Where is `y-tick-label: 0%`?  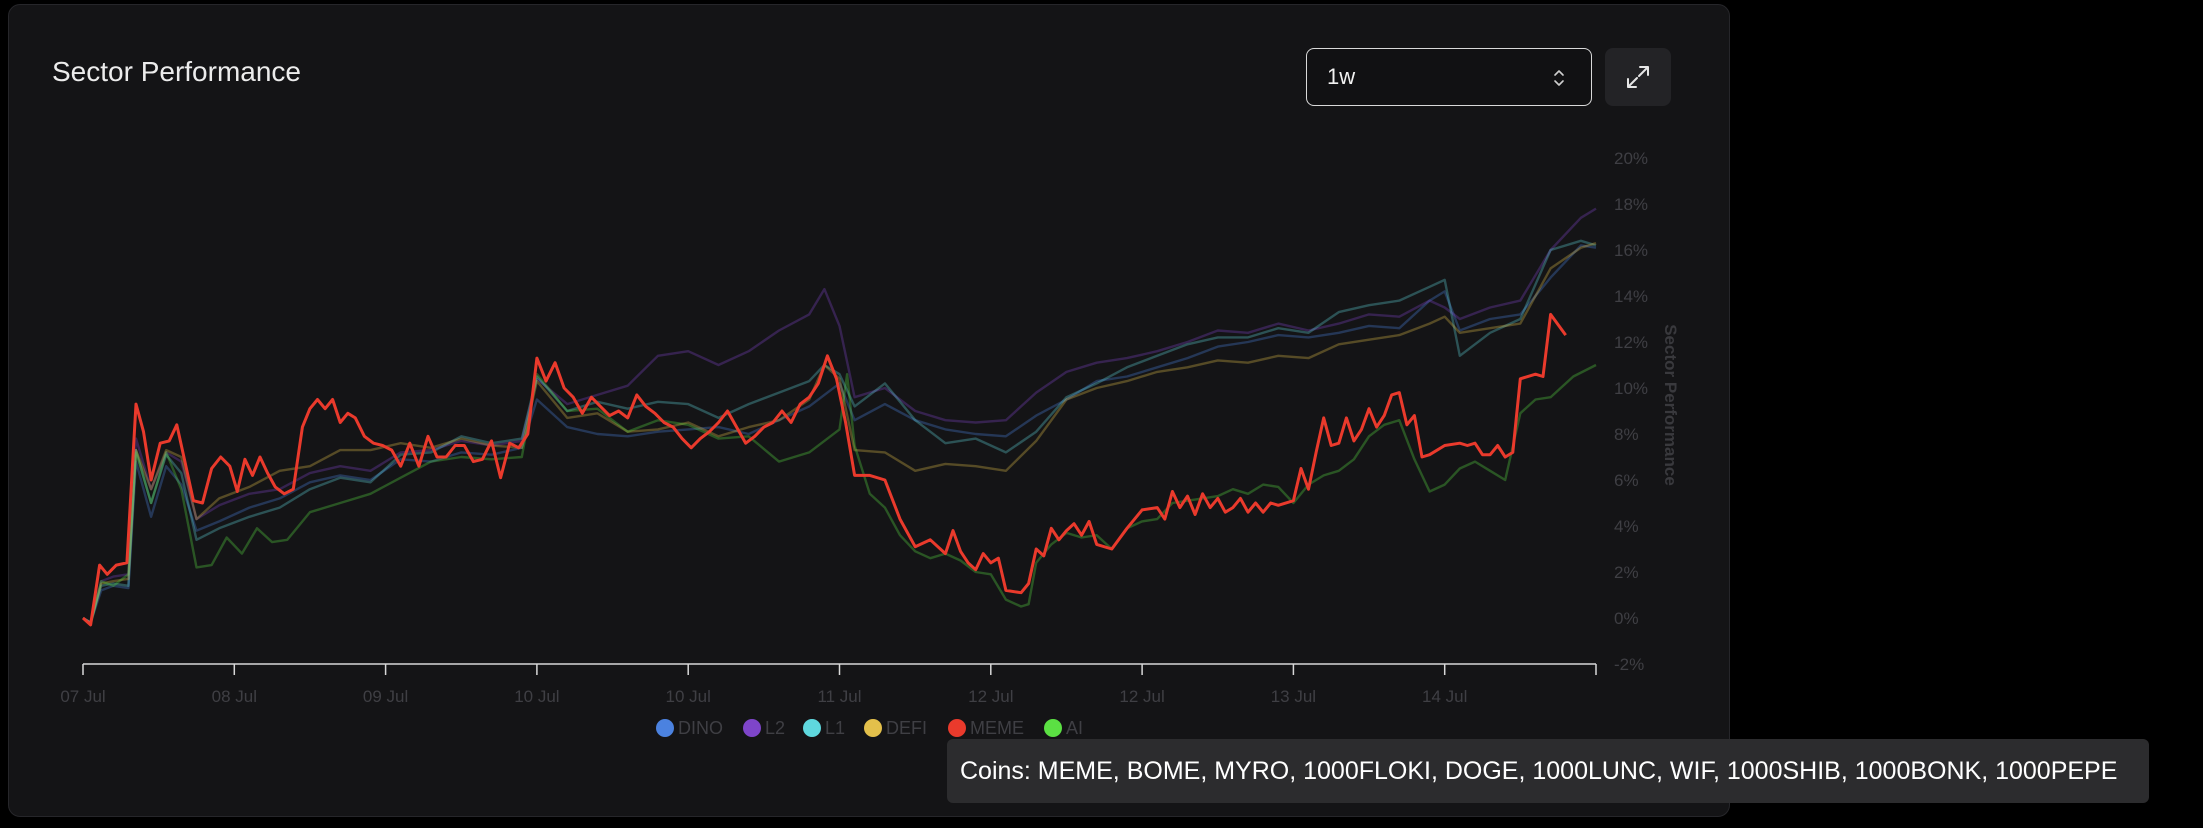
y-tick-label: 0% is located at coordinates (1626, 618).